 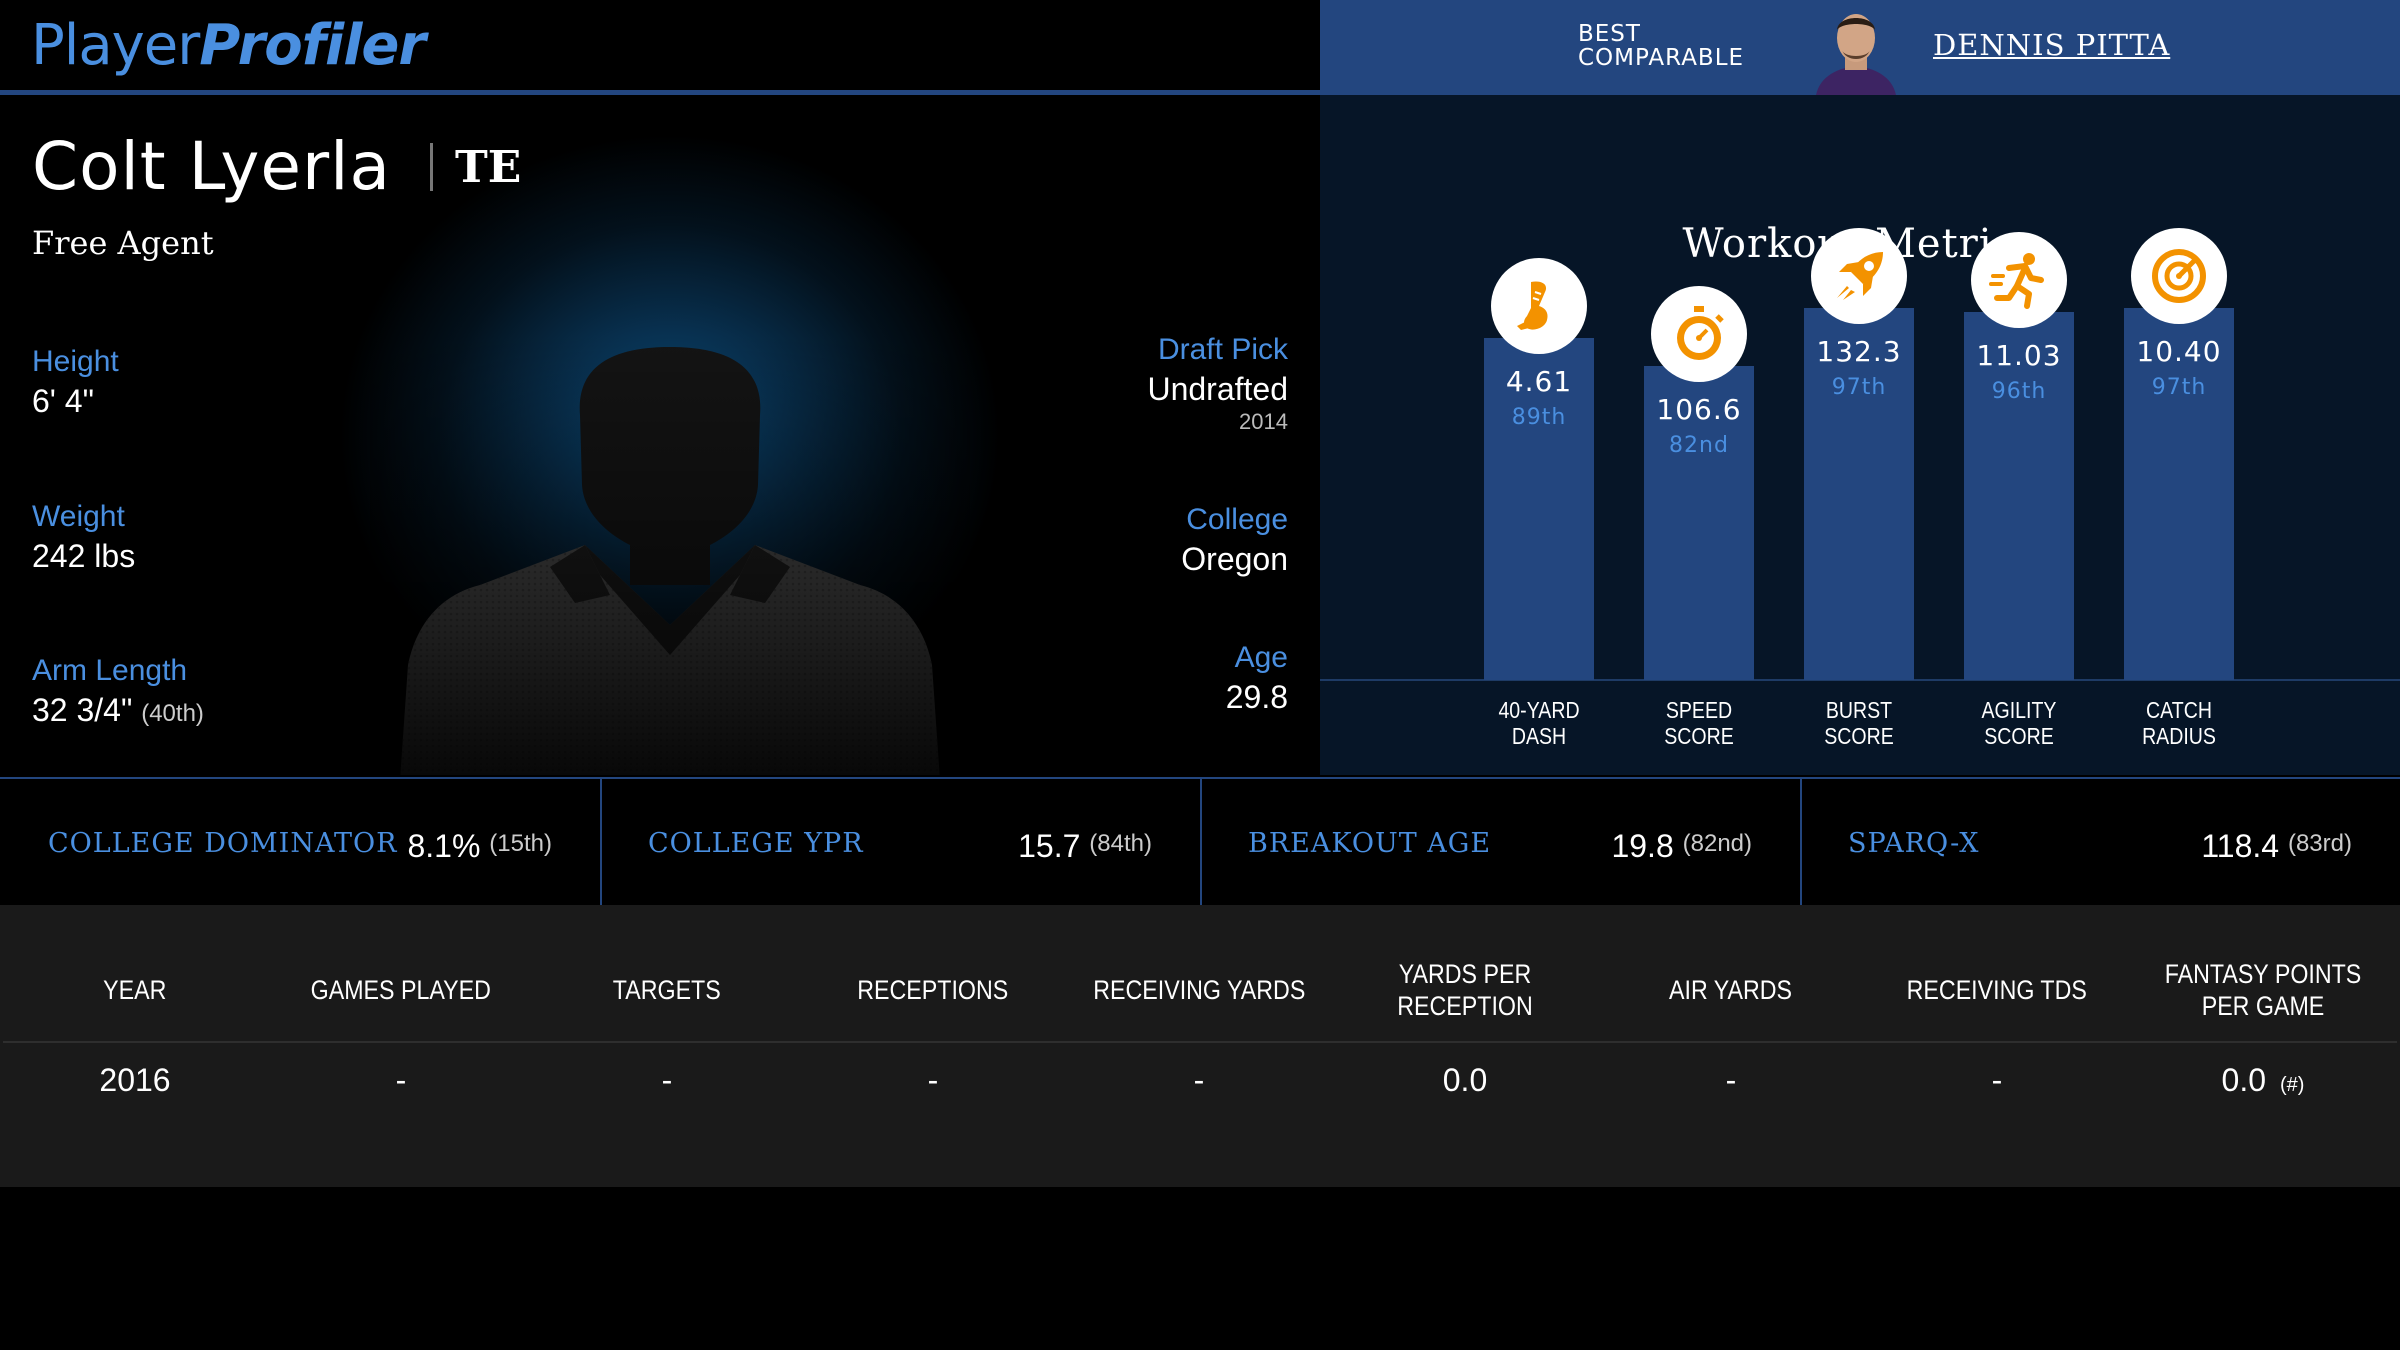 What do you see at coordinates (223, 843) in the screenshot?
I see `stat-label: COLLEGE DOMINATOR` at bounding box center [223, 843].